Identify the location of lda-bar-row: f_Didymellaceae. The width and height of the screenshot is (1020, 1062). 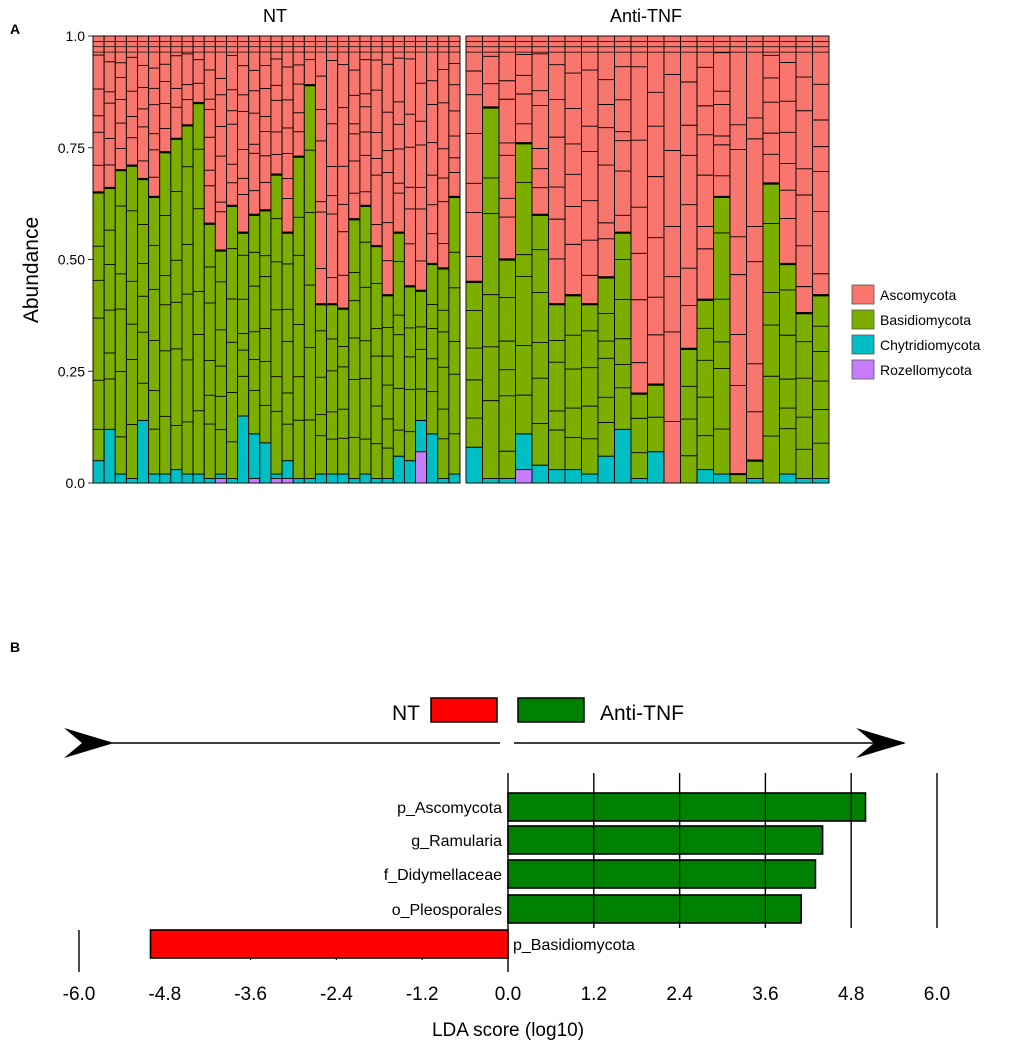
(600, 874).